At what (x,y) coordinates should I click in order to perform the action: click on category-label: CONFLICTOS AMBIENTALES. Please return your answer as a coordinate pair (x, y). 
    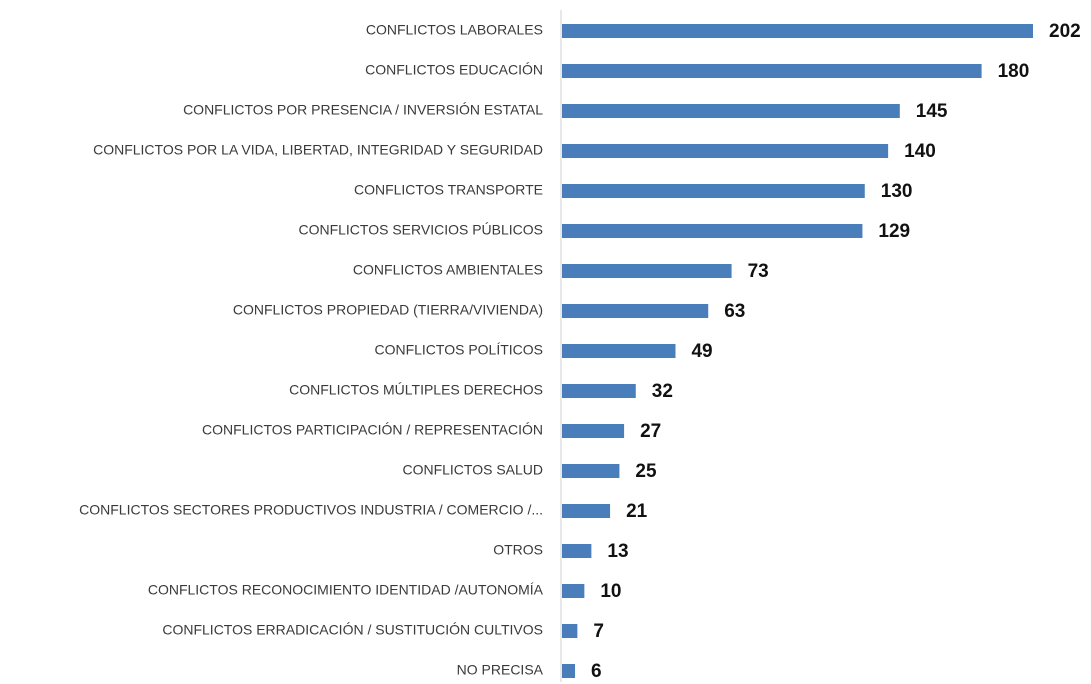
    Looking at the image, I should click on (448, 270).